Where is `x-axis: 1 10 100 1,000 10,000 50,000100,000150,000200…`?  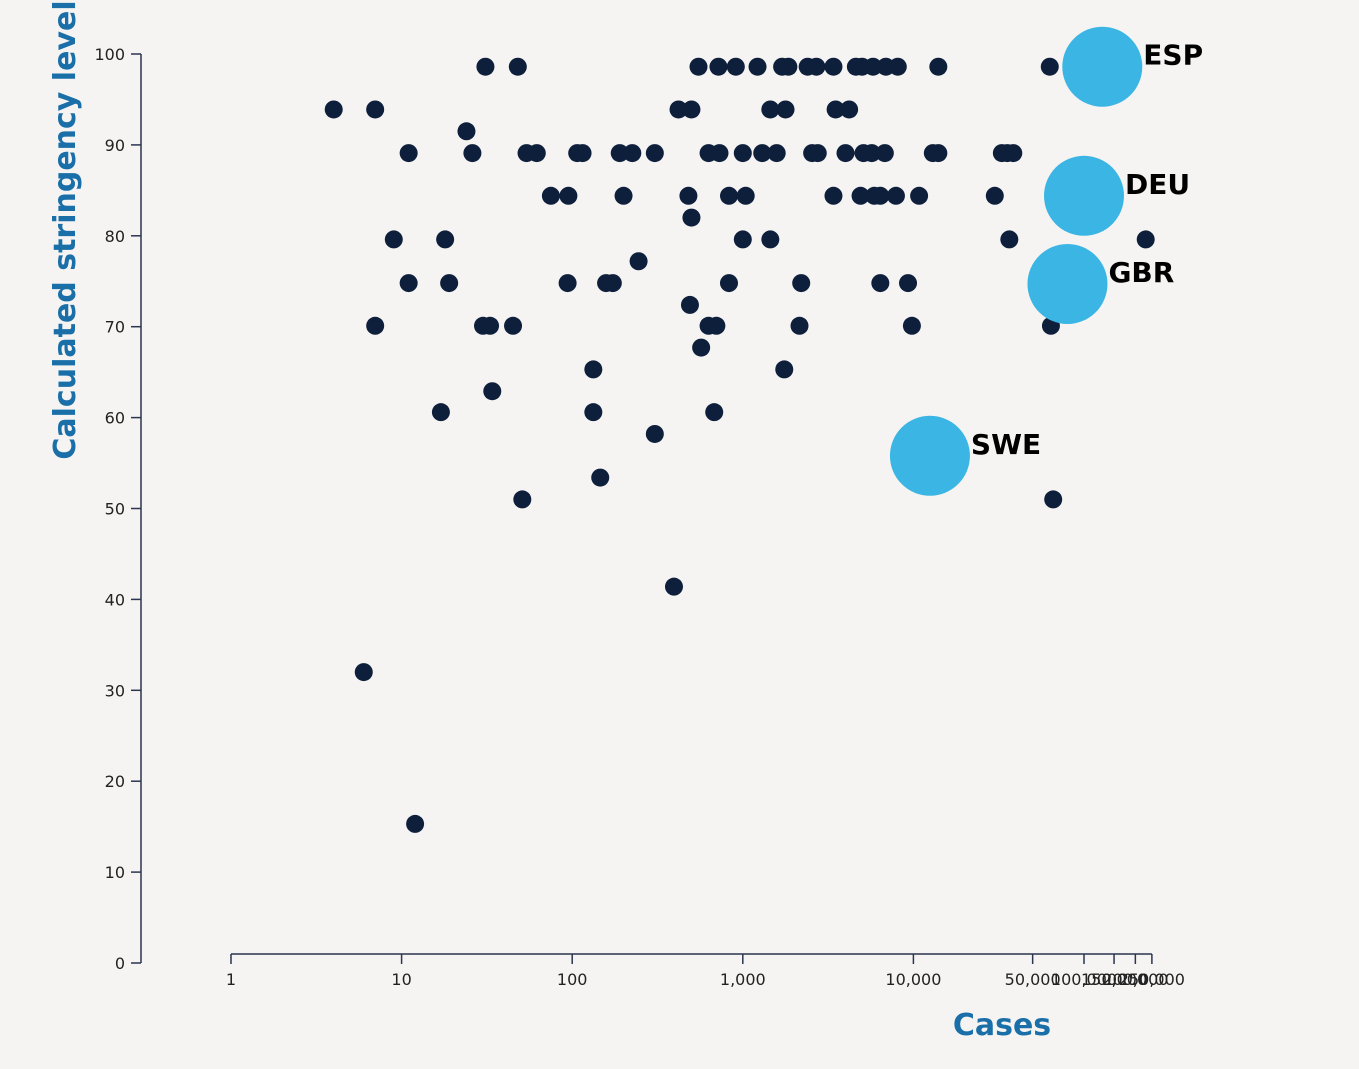
x-axis: 1 10 100 1,000 10,000 50,000100,000150,000200… is located at coordinates (705, 971).